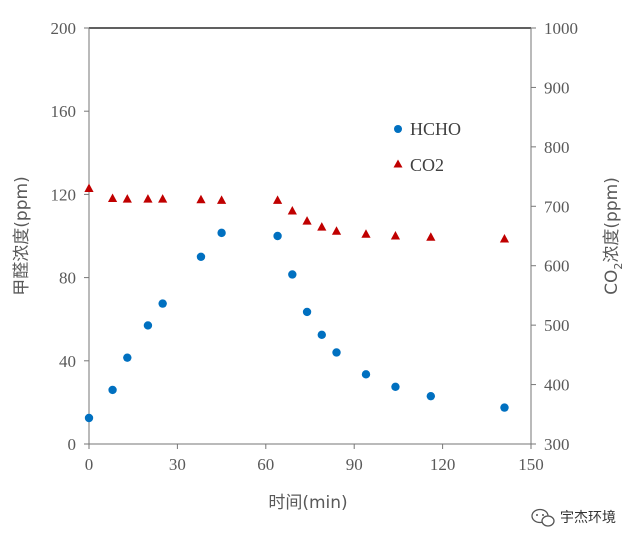 The image size is (640, 545). What do you see at coordinates (557, 266) in the screenshot?
I see `y-right-tick-label: 600` at bounding box center [557, 266].